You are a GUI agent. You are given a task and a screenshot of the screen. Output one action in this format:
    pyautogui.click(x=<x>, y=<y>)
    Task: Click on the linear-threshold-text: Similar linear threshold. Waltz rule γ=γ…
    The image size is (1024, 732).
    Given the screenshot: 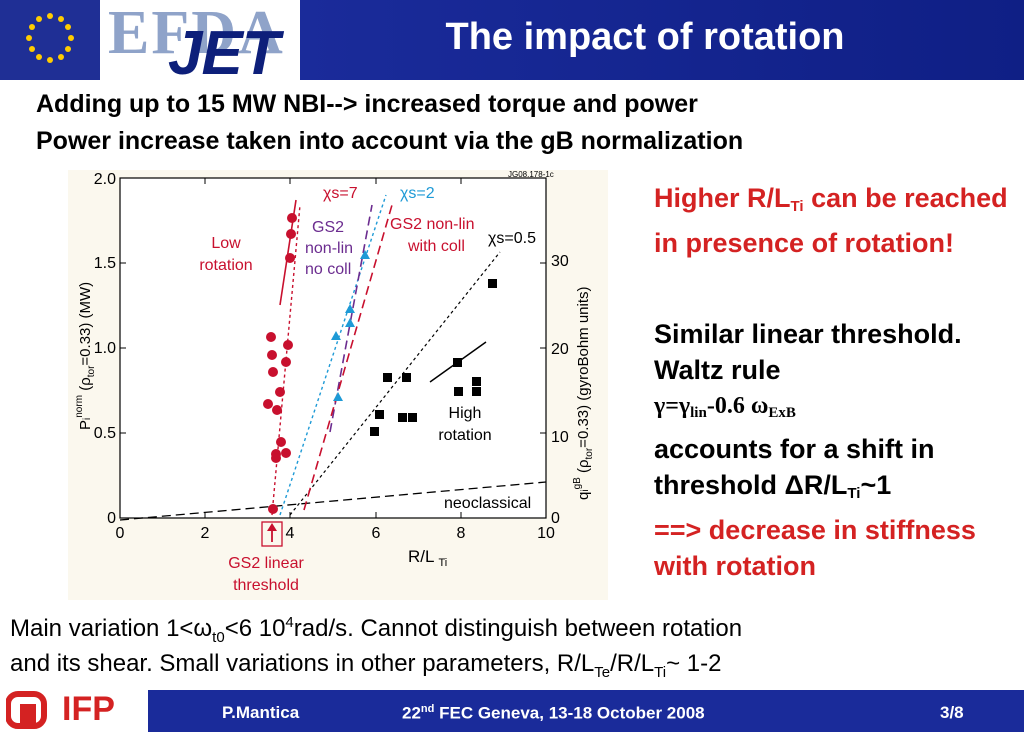 What is the action you would take?
    pyautogui.click(x=834, y=450)
    